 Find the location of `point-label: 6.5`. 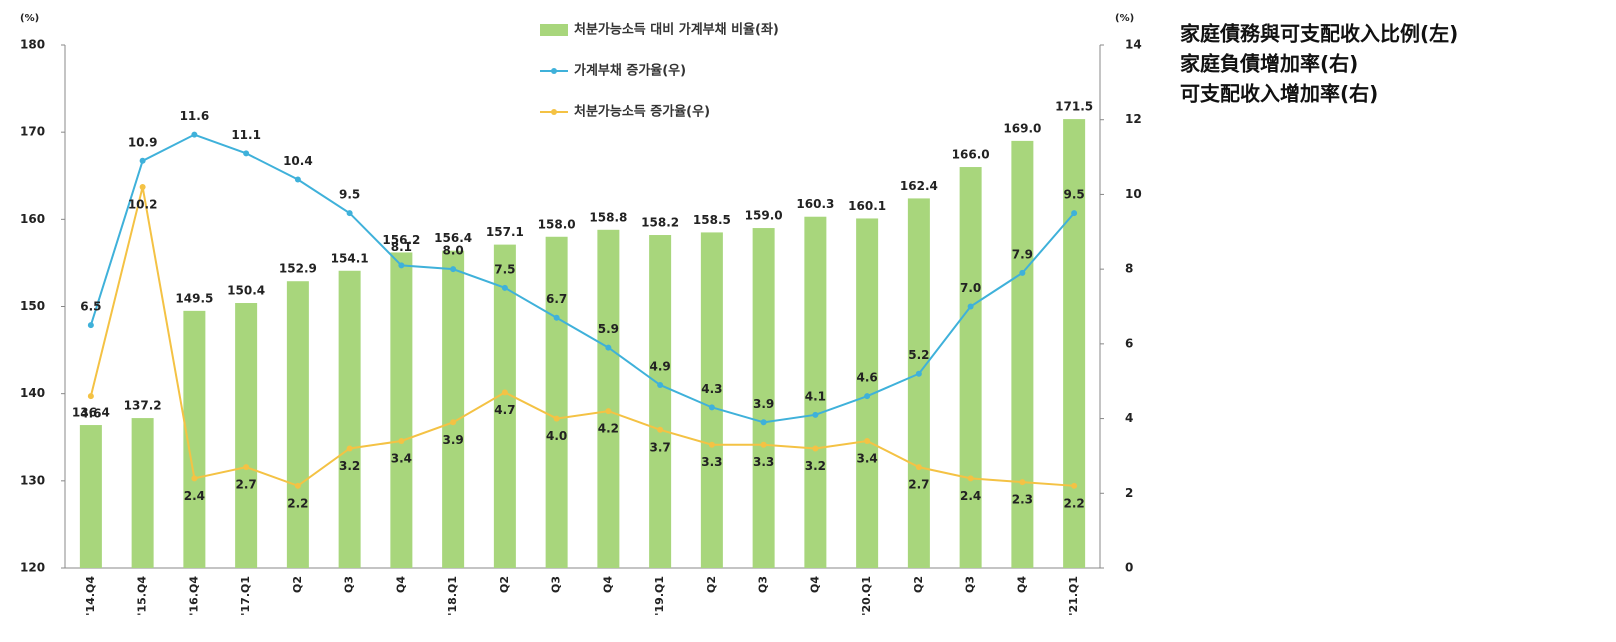

point-label: 6.5 is located at coordinates (90, 307).